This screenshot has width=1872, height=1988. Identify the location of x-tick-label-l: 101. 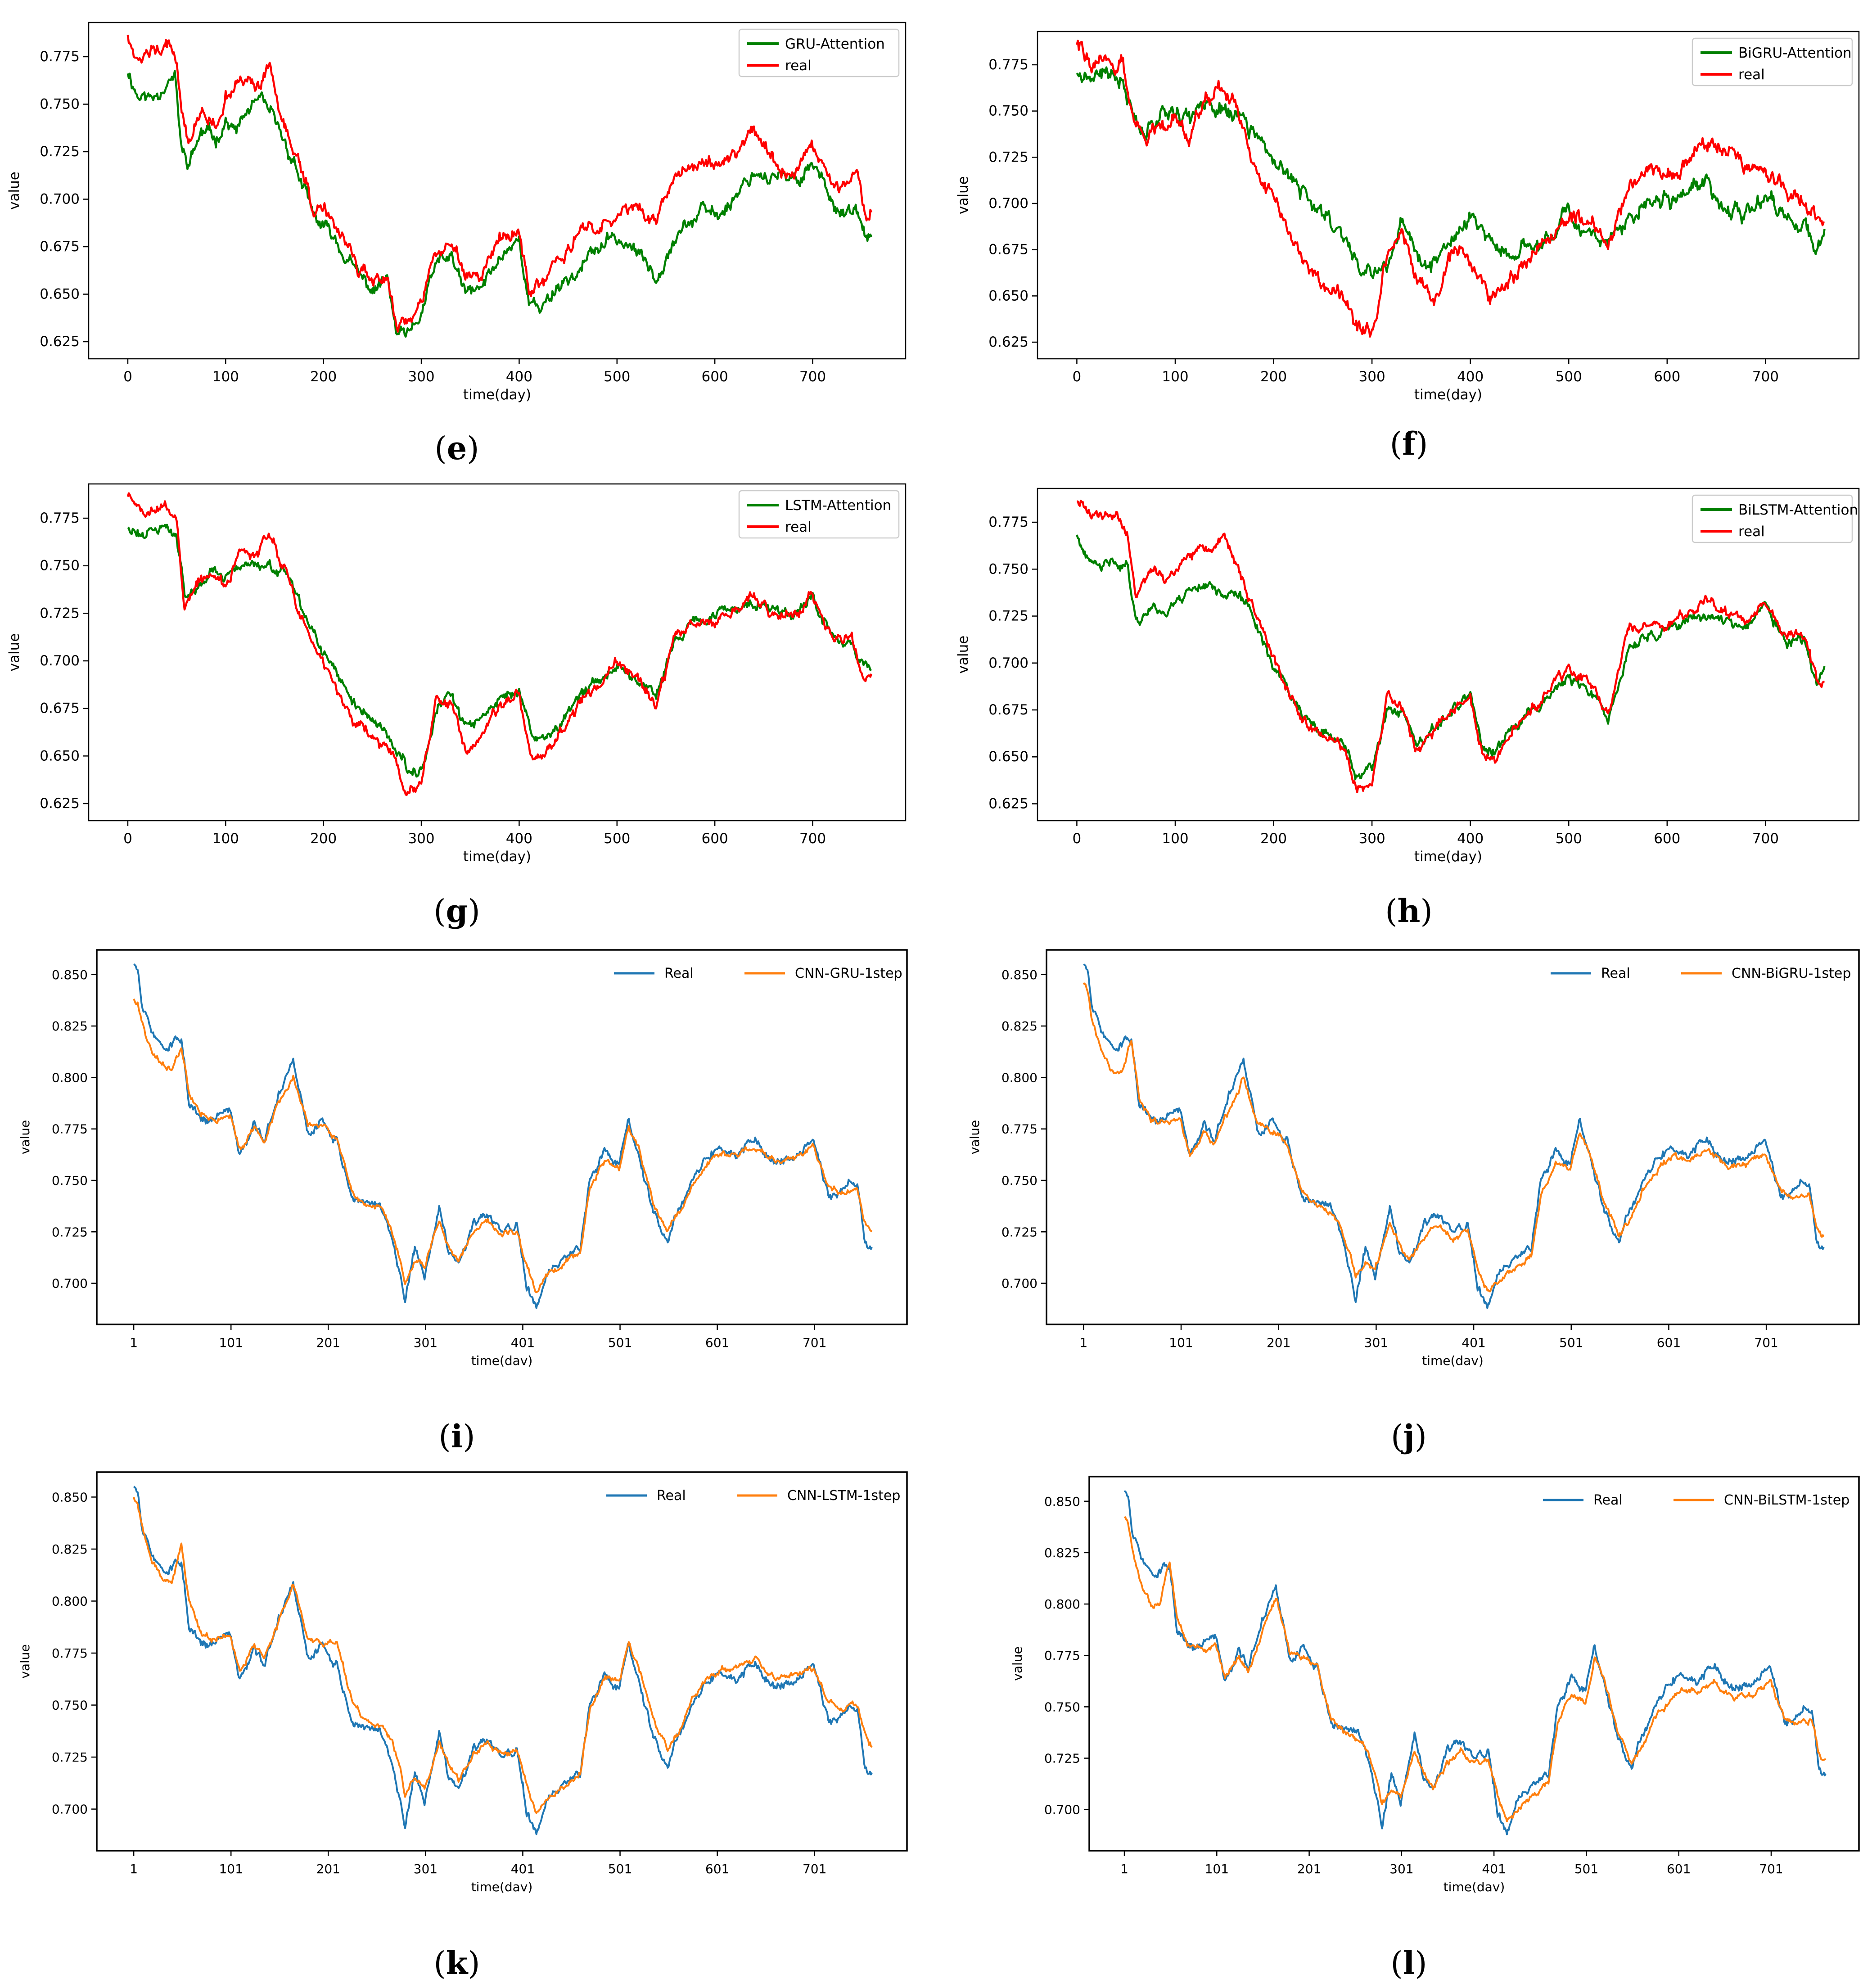
(1217, 1868).